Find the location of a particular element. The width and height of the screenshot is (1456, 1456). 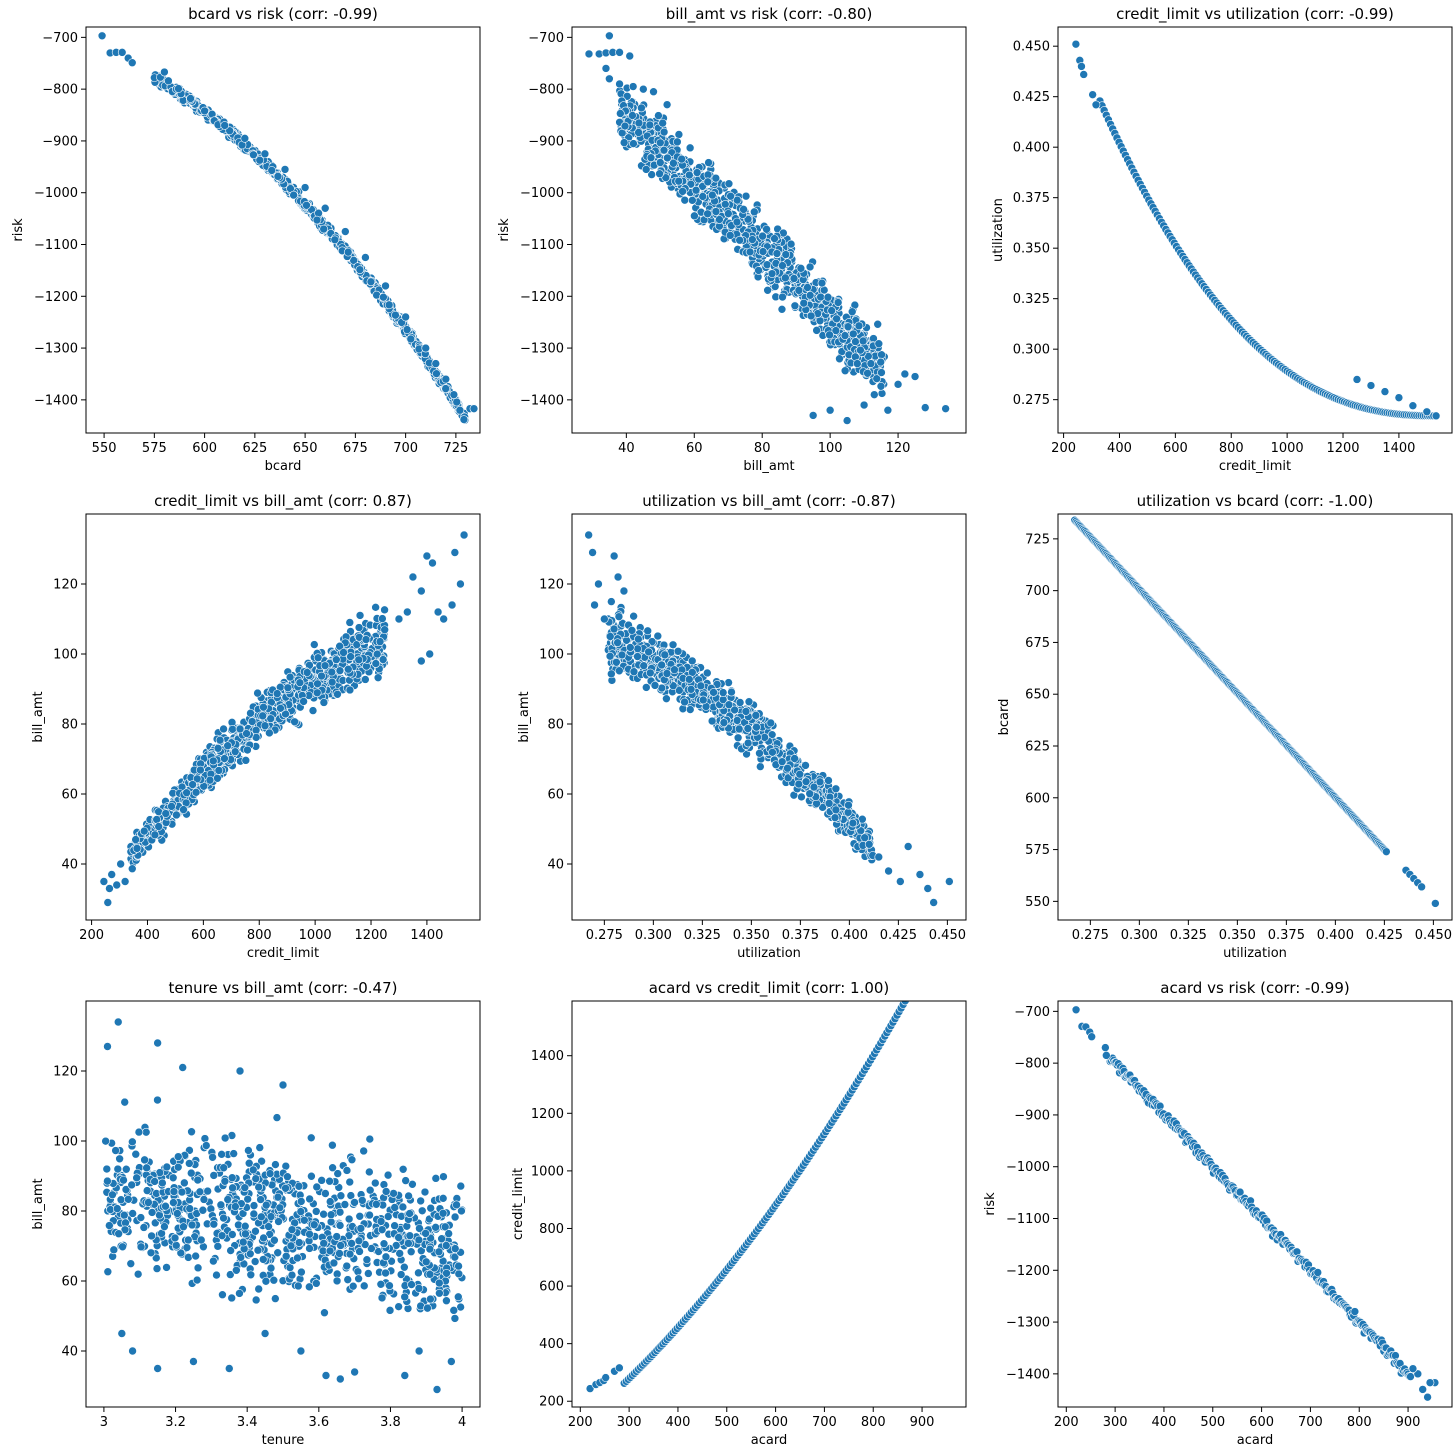

x-tick-label: 0.375 is located at coordinates (800, 935).